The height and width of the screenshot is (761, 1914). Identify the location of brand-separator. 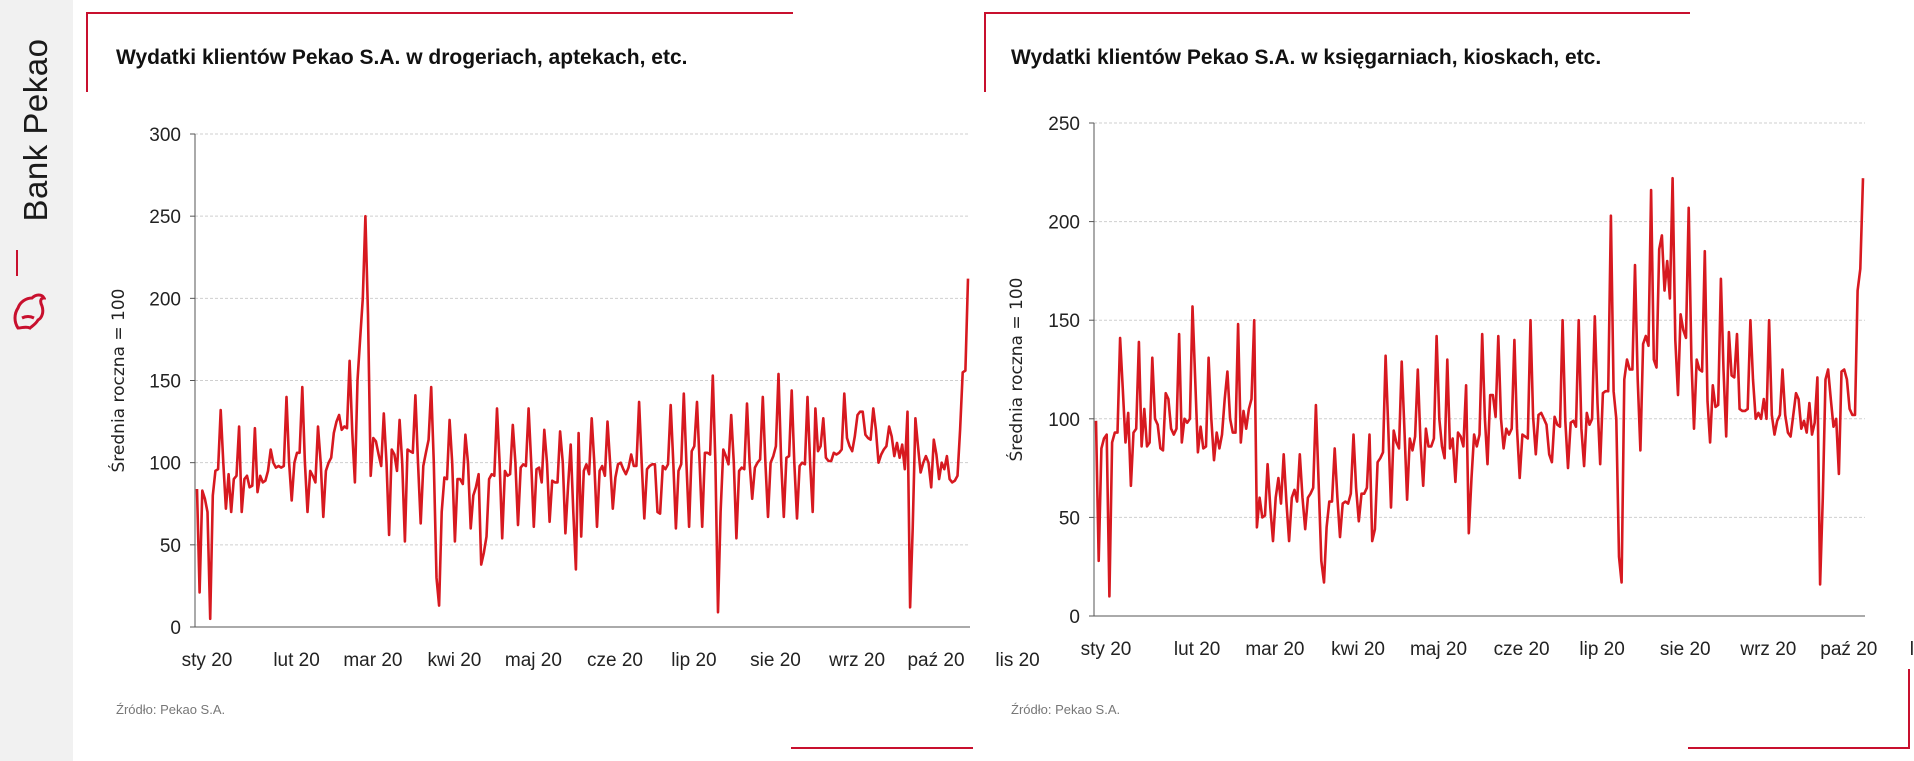
(17, 263).